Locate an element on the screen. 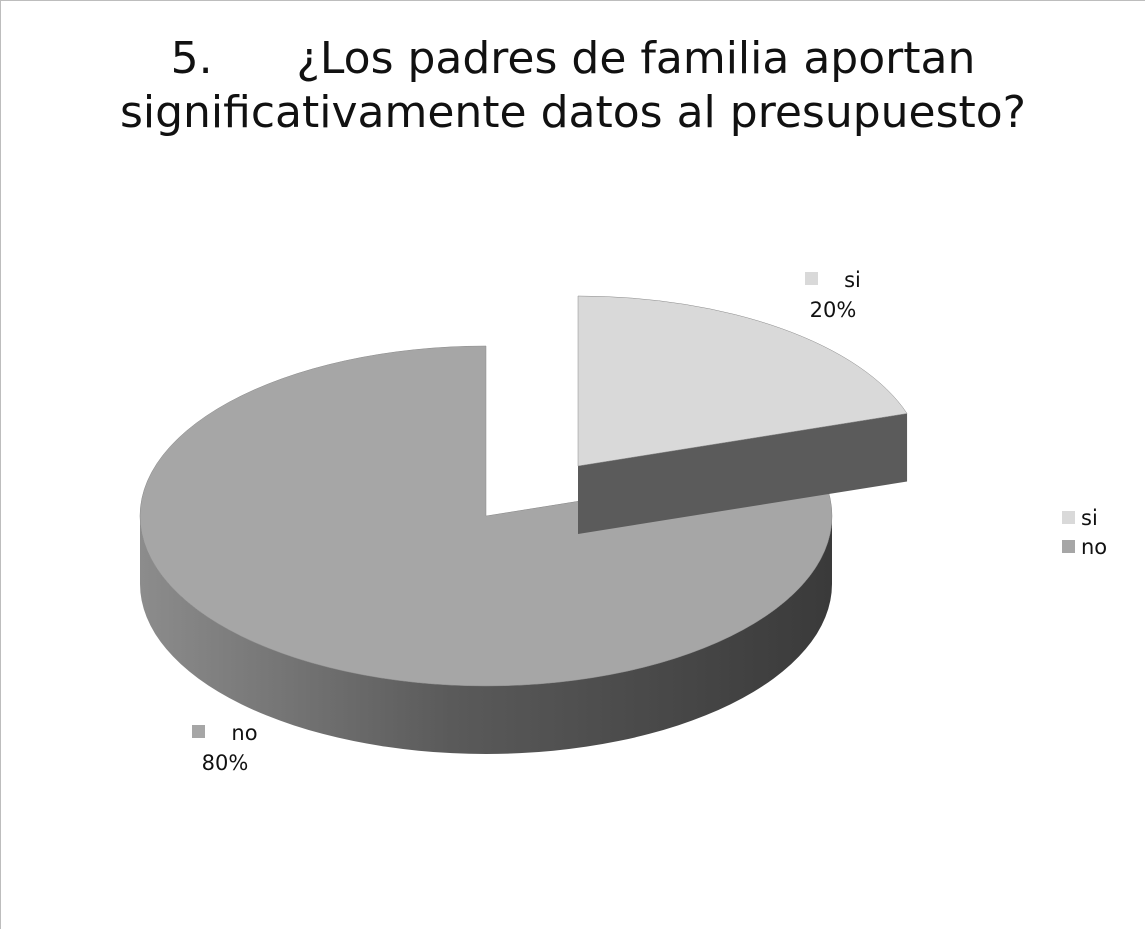 This screenshot has width=1146, height=930. data-label-value-no: 80% is located at coordinates (225, 763).